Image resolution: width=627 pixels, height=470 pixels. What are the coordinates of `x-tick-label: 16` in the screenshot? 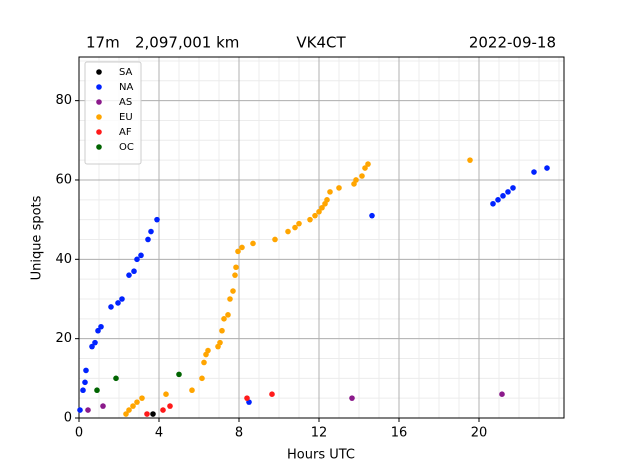 It's located at (399, 433).